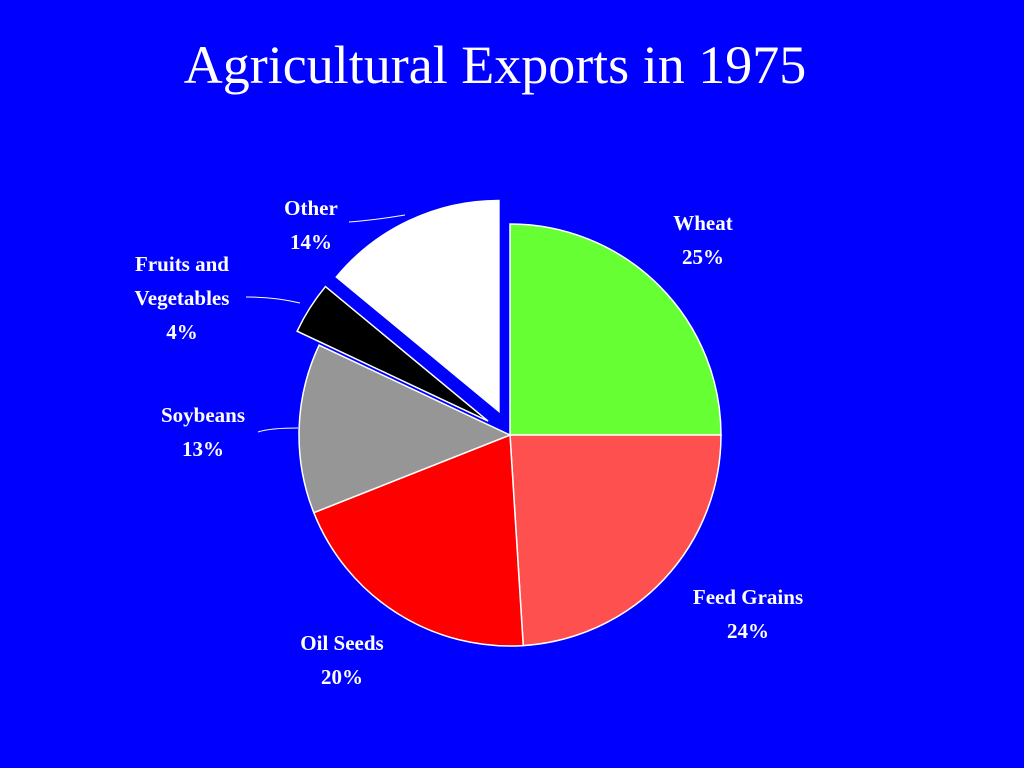 Image resolution: width=1024 pixels, height=768 pixels. Describe the element at coordinates (182, 281) in the screenshot. I see `category-label: Fruits and Vegetables` at that location.